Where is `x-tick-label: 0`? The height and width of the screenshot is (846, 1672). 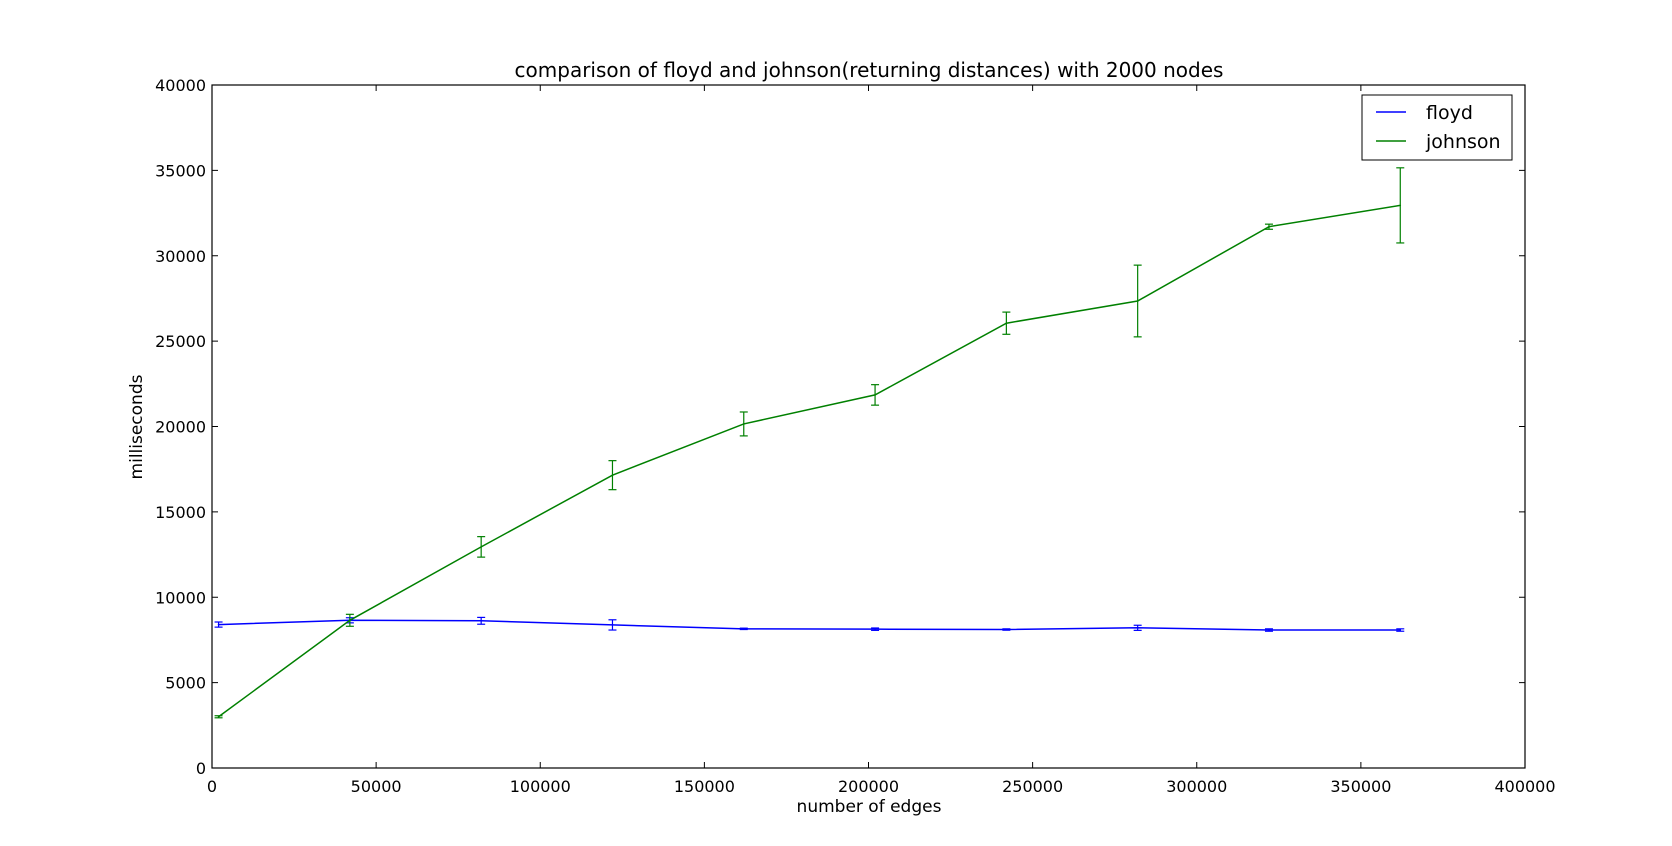 x-tick-label: 0 is located at coordinates (212, 786).